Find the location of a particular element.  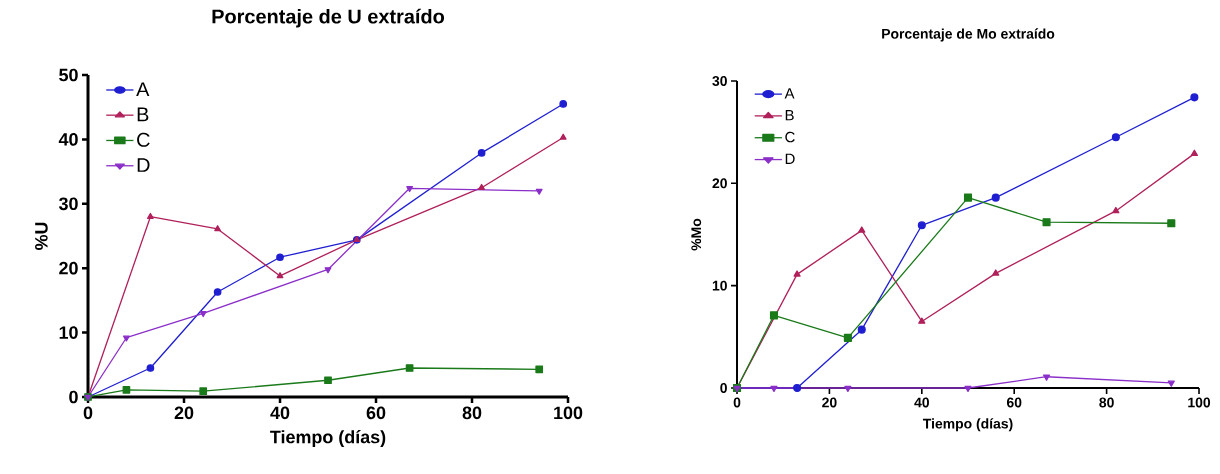

y-tick-label: 40 is located at coordinates (68, 139).